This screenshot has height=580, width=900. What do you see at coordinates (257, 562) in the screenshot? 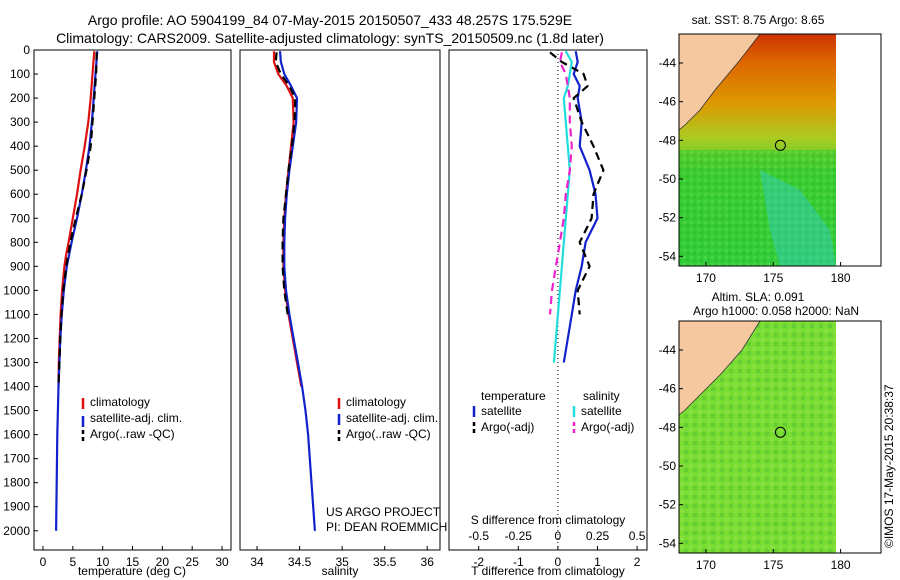
I see `x-tick-label-34: 34` at bounding box center [257, 562].